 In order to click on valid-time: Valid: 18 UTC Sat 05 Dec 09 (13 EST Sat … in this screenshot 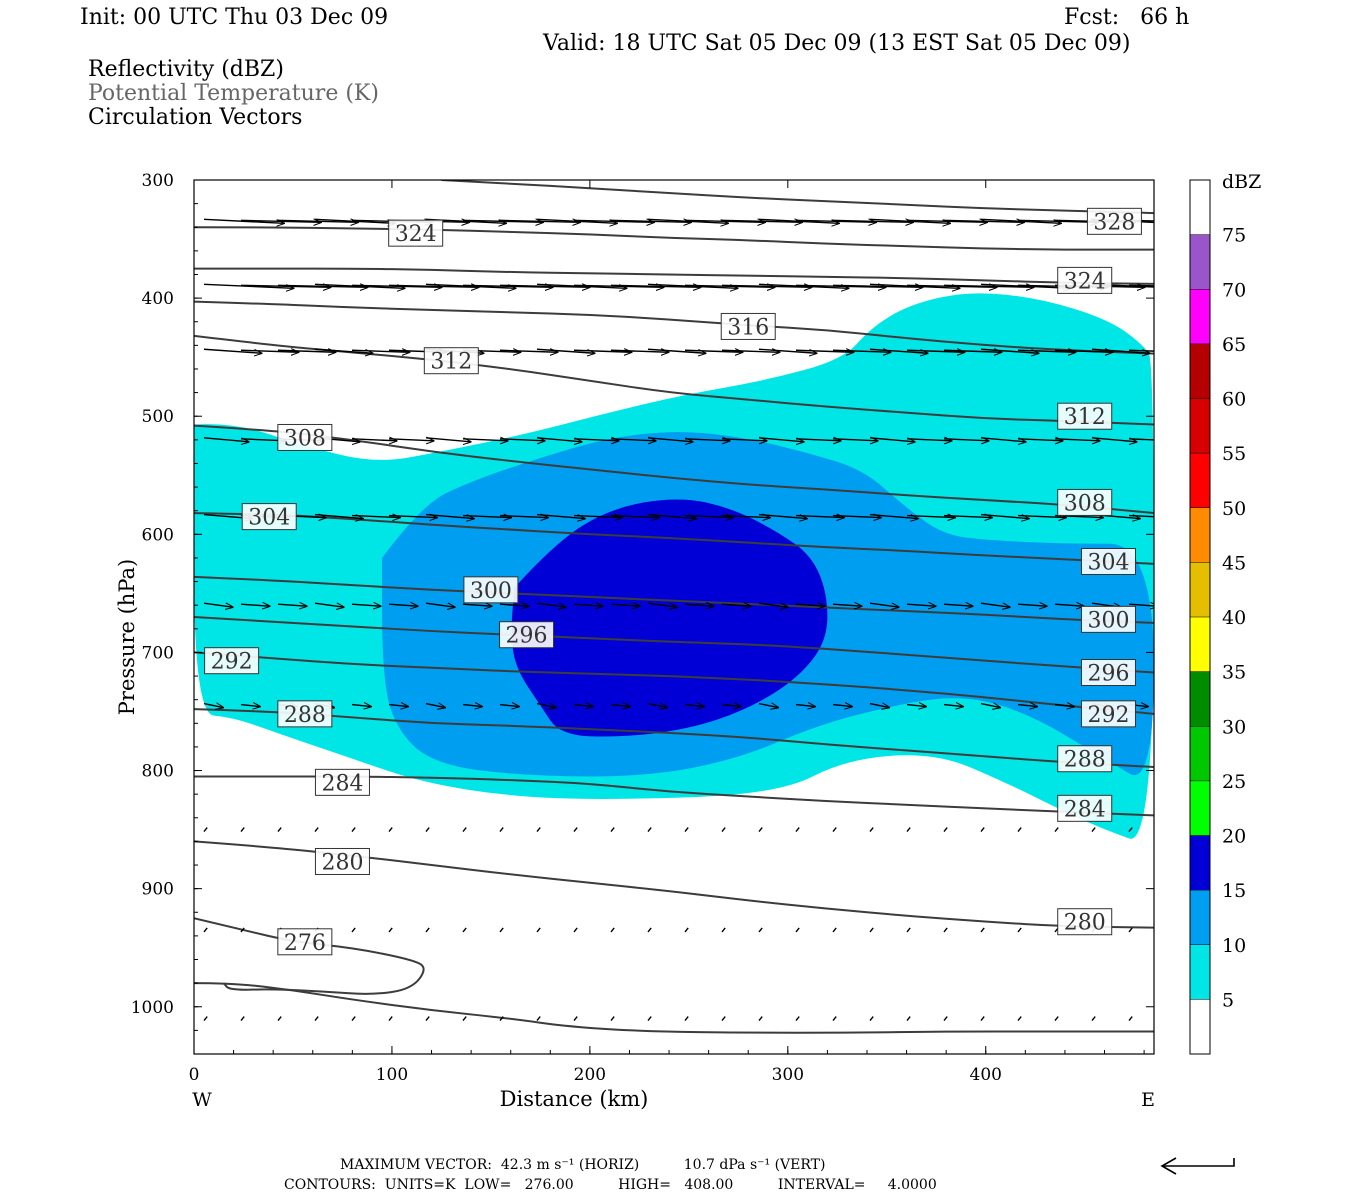, I will do `click(837, 43)`.